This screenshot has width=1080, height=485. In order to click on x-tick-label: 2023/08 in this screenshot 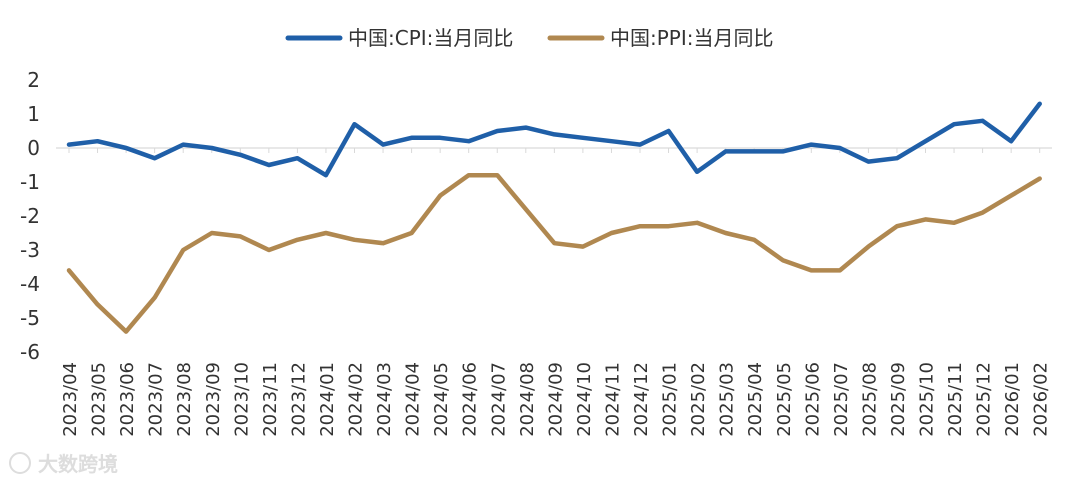, I will do `click(184, 399)`.